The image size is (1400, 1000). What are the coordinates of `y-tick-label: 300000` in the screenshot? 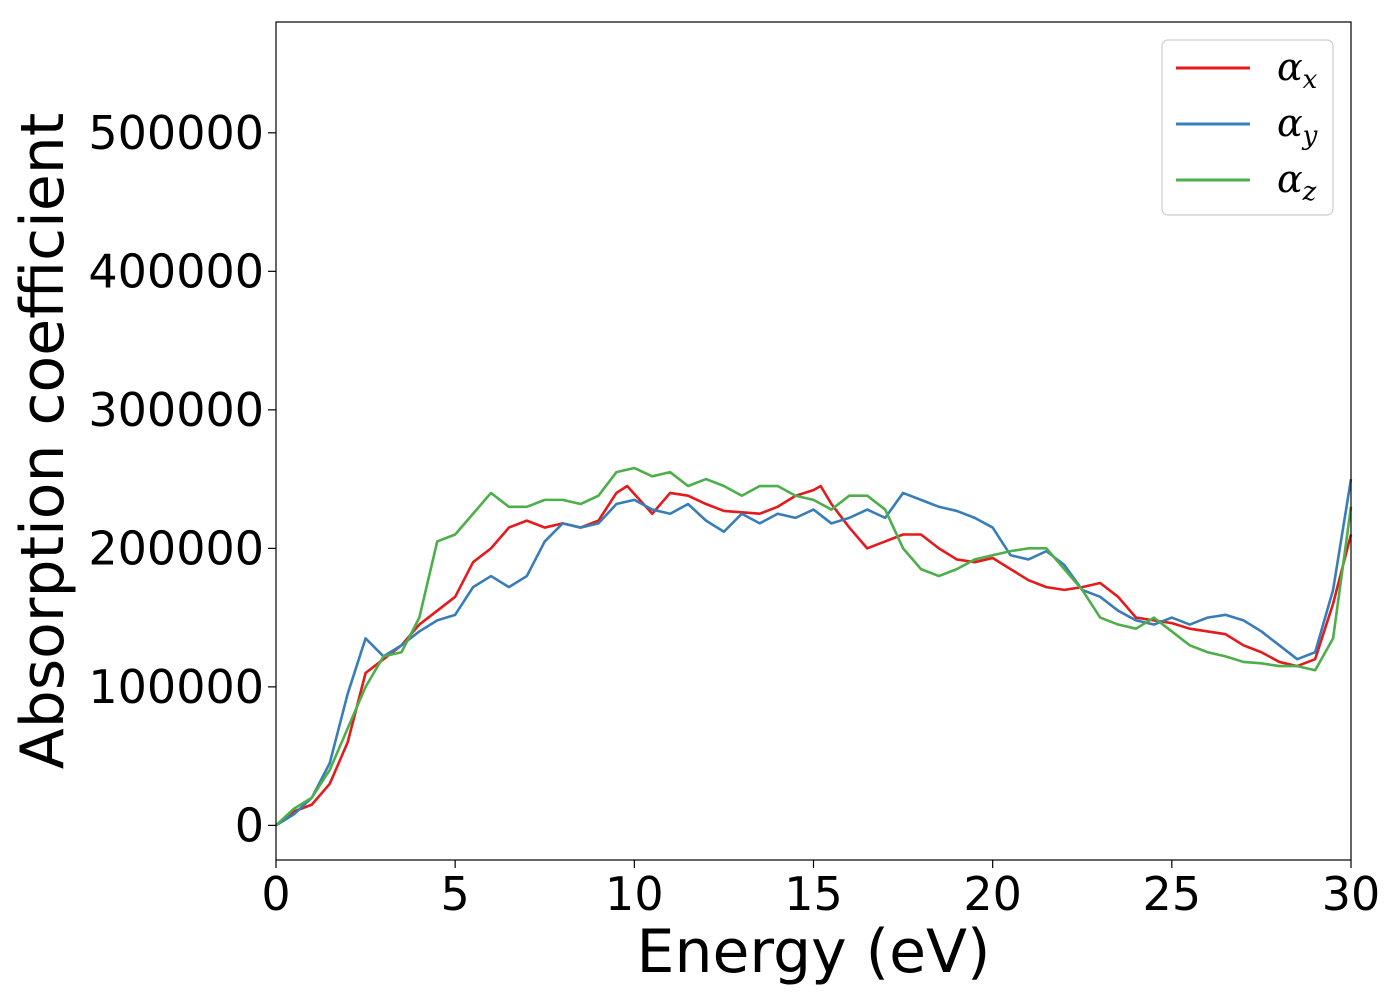 It's located at (176, 410).